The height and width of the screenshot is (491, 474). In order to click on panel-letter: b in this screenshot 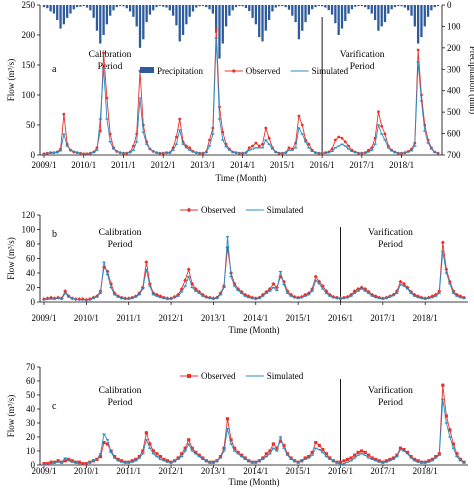, I will do `click(54, 234)`.